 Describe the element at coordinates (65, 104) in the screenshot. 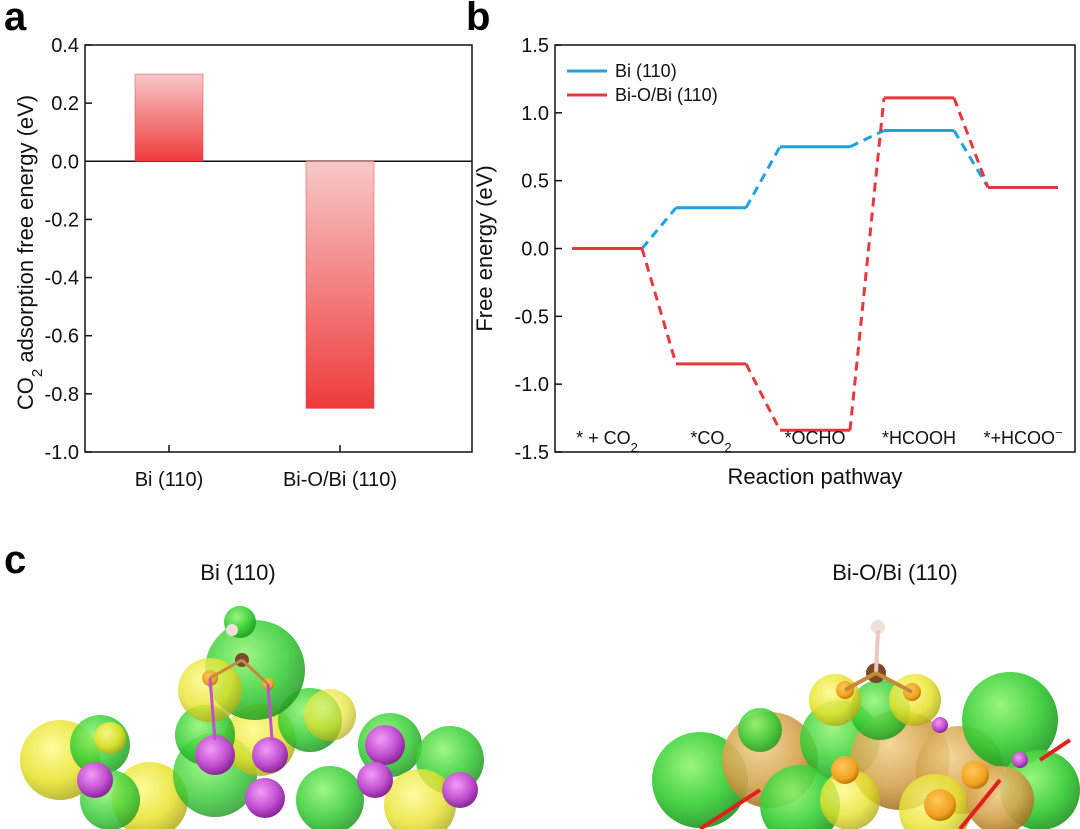

I see `y-tick-label: 0.2` at that location.